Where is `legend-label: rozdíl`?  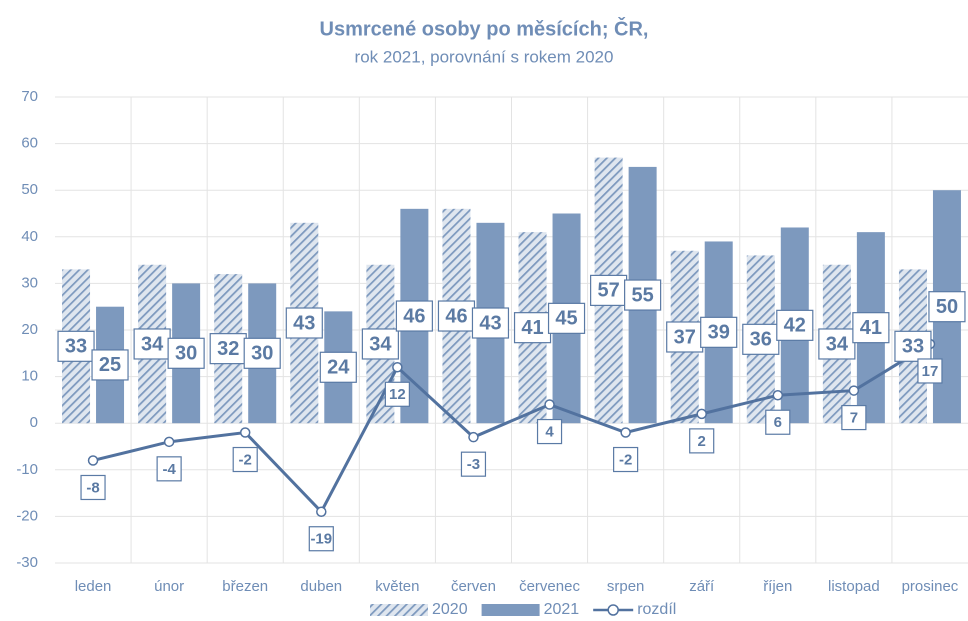
legend-label: rozdíl is located at coordinates (656, 609).